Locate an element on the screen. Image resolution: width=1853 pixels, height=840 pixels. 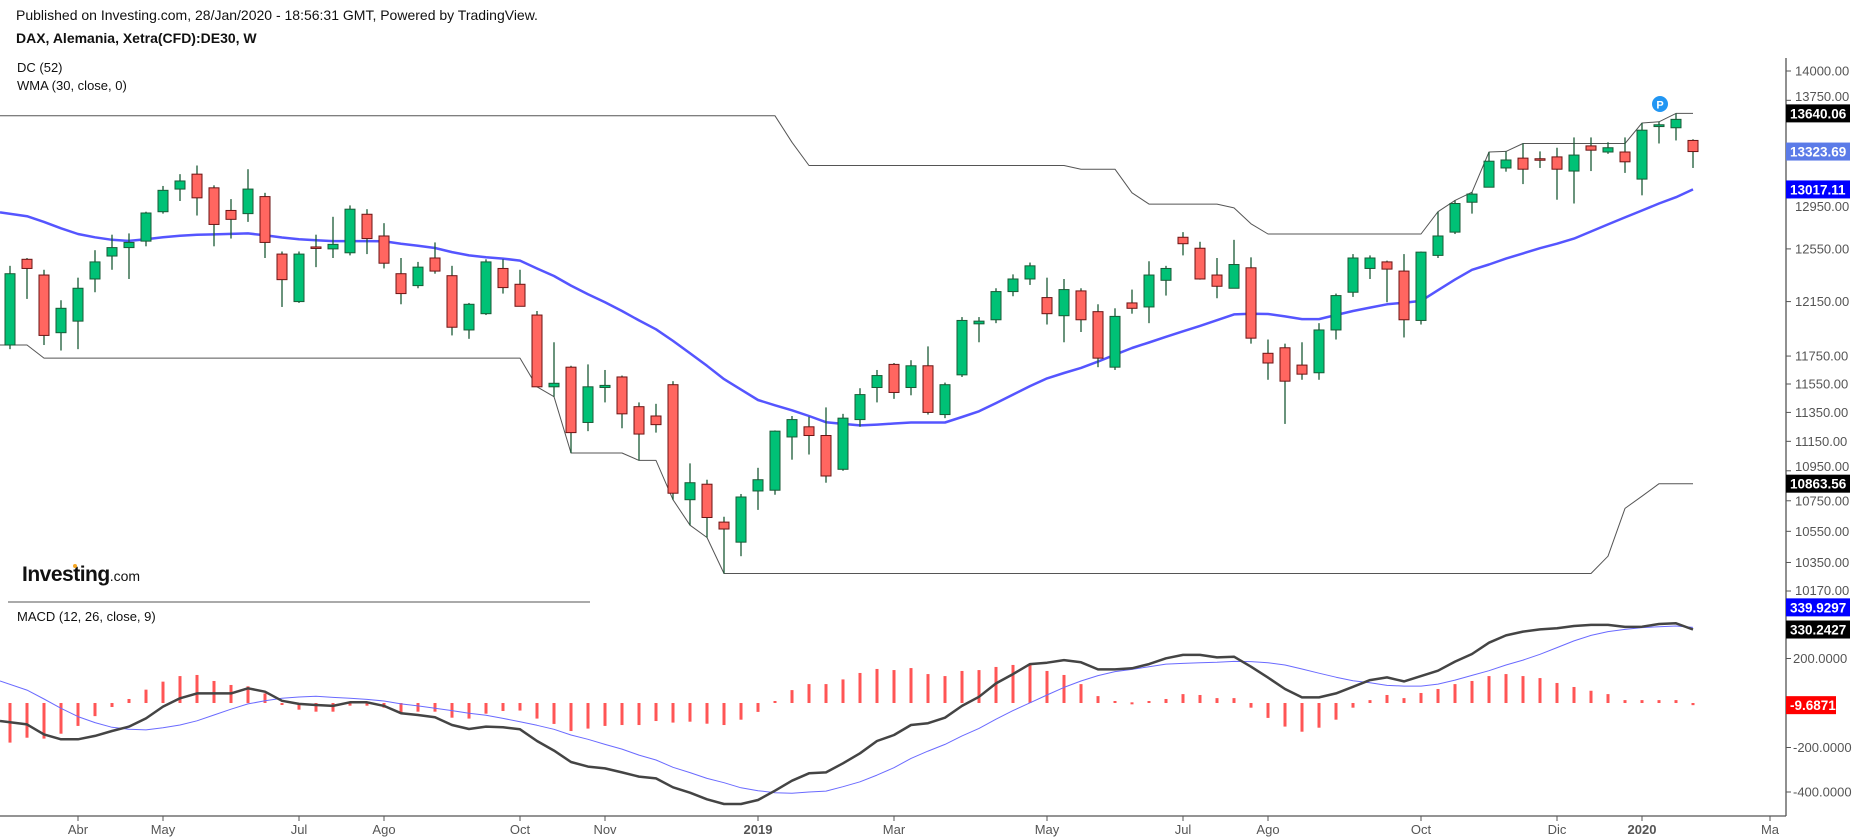
wma-indicator-label: WMA (30, close, 0) is located at coordinates (72, 85).